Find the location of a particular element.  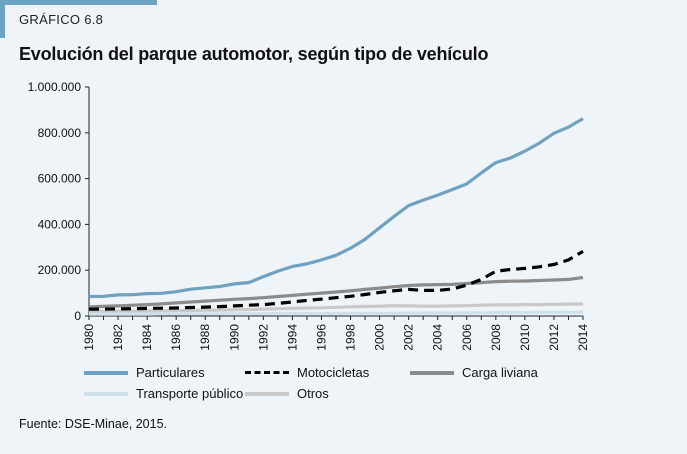

x-tick-label: 1984 is located at coordinates (147, 337).